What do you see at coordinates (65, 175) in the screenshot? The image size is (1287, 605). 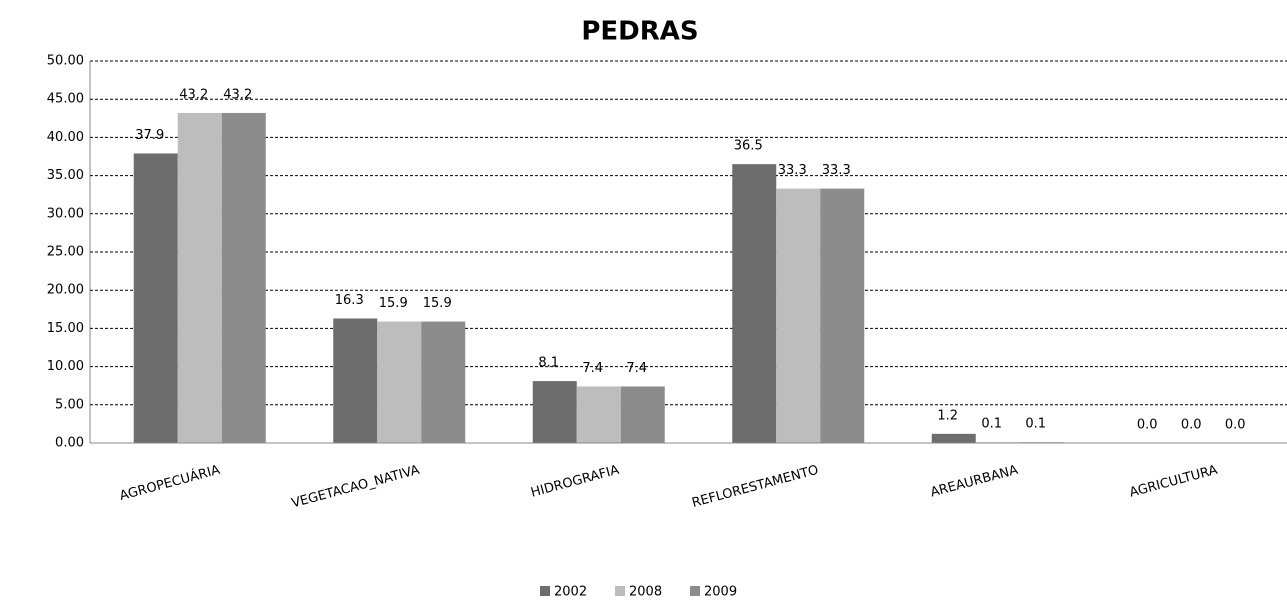 I see `y-tick-label: 35.00` at bounding box center [65, 175].